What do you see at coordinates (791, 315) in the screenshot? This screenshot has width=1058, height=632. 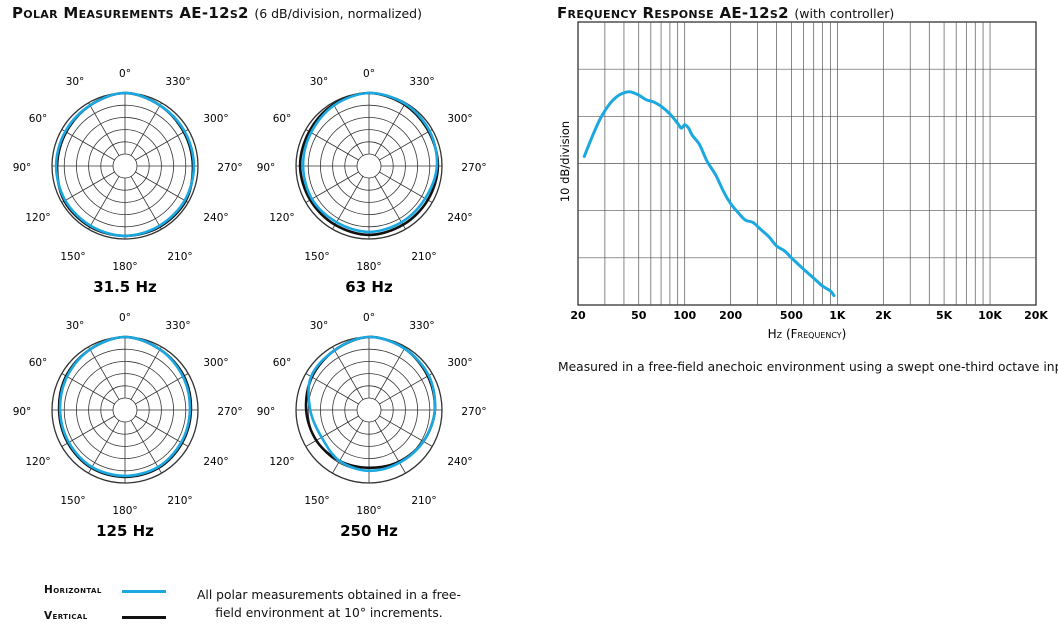 I see `fr-x-tick-label: 500` at bounding box center [791, 315].